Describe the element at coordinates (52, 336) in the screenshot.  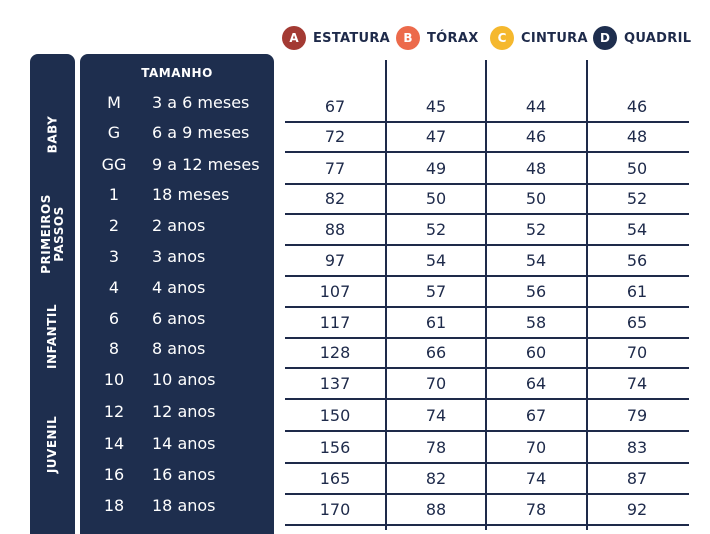
I see `category-label-infantil: INFANTIL` at that location.